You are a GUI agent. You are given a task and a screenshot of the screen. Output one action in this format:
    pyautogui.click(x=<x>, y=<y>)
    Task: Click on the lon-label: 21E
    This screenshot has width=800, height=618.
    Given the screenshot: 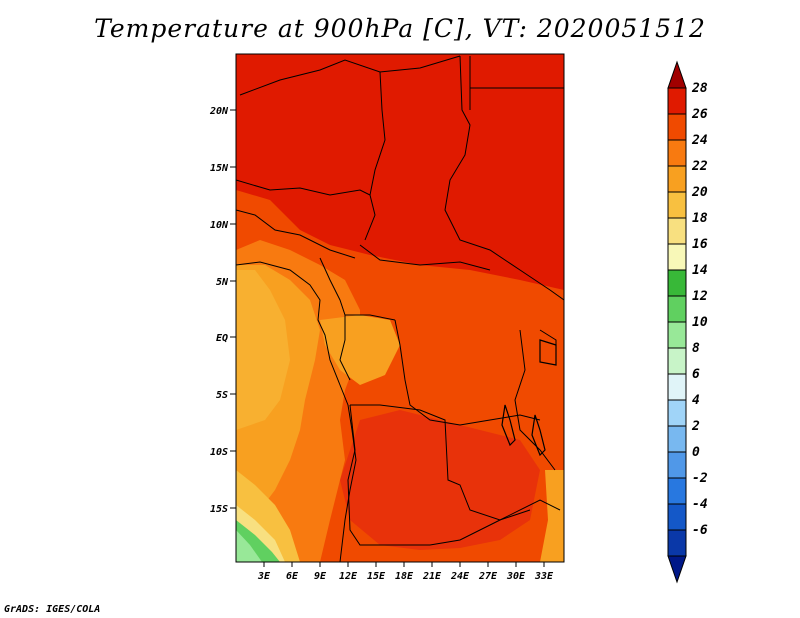 What is the action you would take?
    pyautogui.click(x=432, y=576)
    